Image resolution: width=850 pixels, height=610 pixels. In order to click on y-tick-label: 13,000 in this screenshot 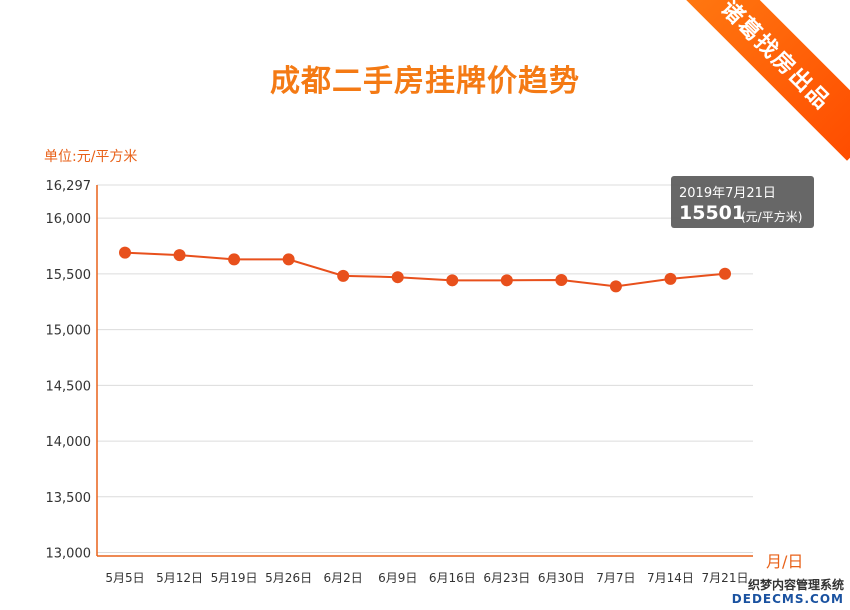, I will do `click(69, 554)`.